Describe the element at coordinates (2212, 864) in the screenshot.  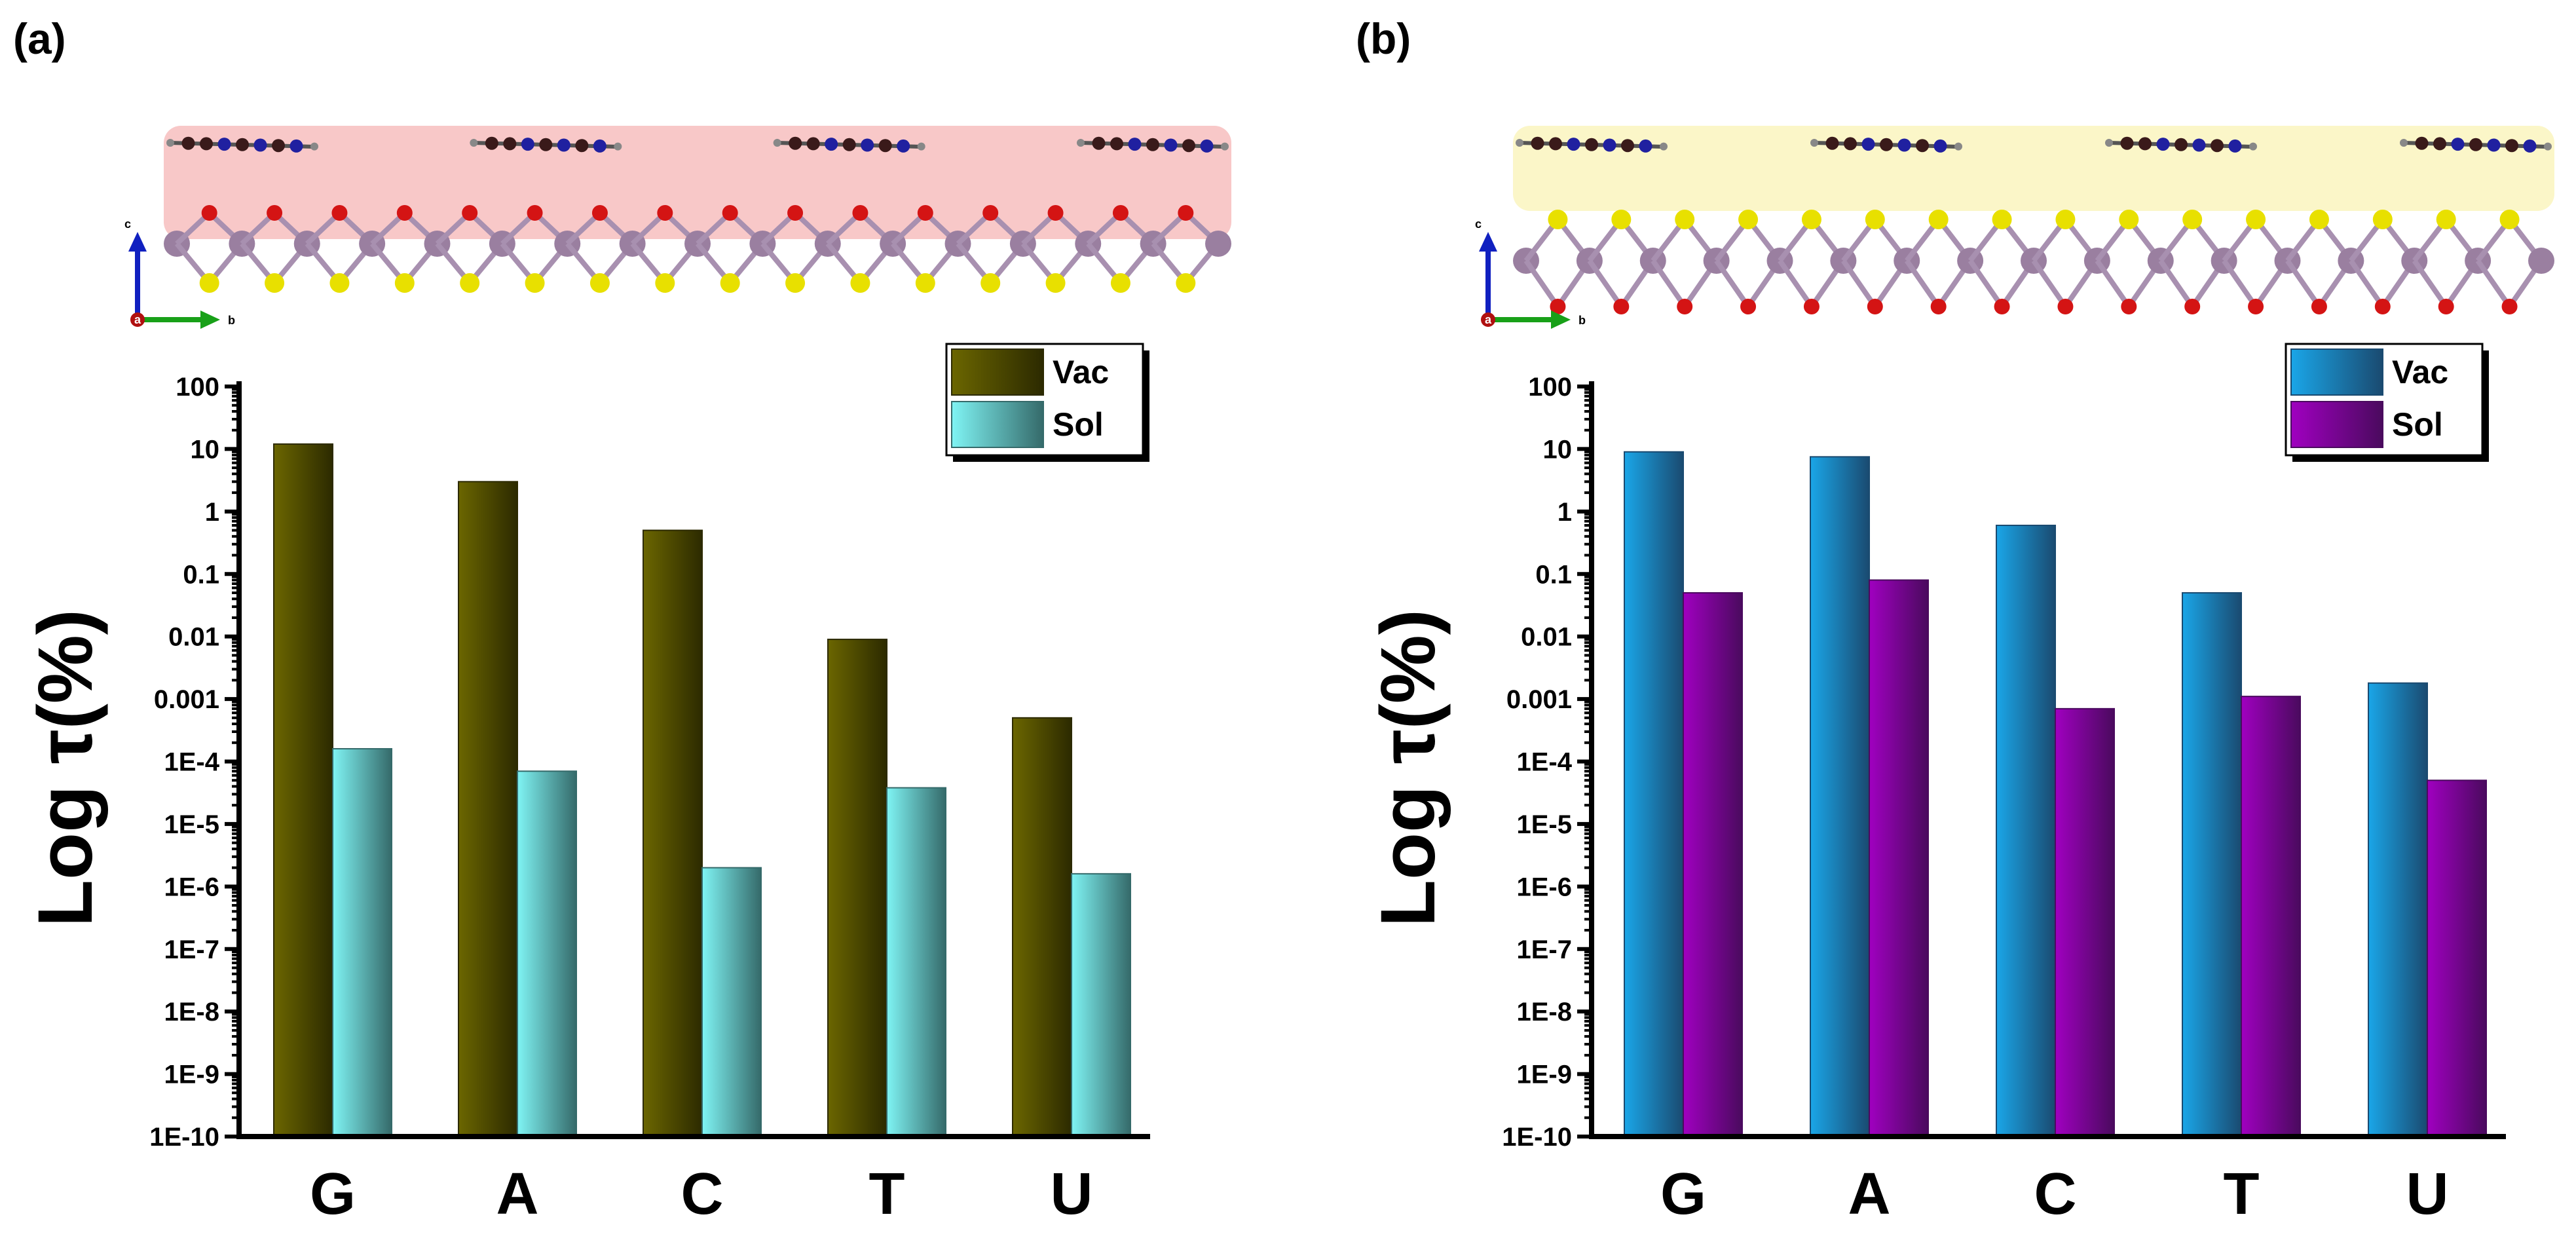
I see `bar-t-vac` at that location.